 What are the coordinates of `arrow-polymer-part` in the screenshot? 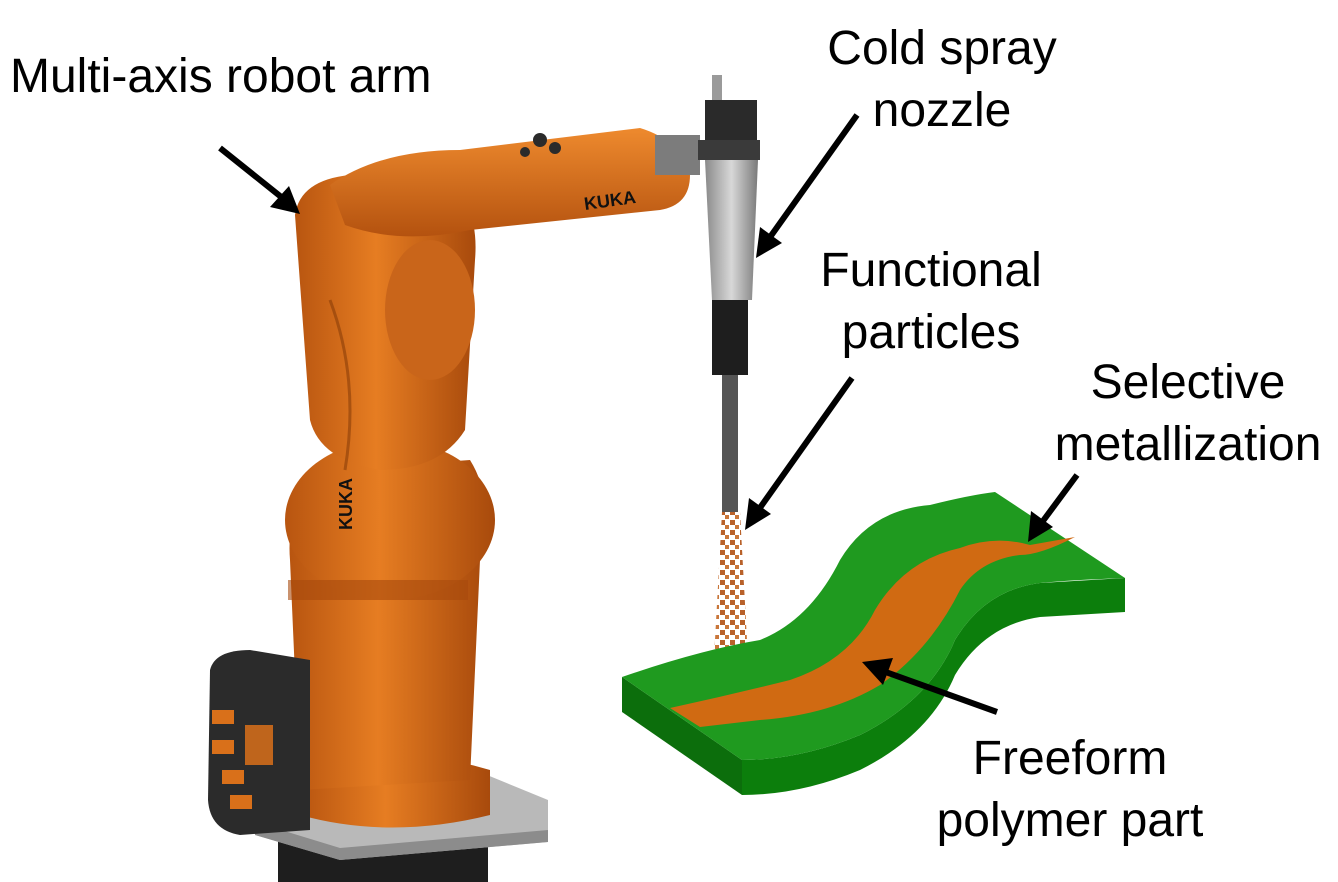 It's located at (930, 686).